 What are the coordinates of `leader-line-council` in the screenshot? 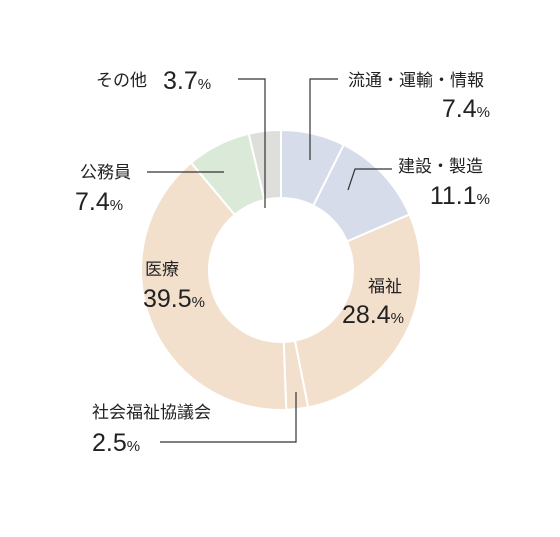 It's located at (228, 417).